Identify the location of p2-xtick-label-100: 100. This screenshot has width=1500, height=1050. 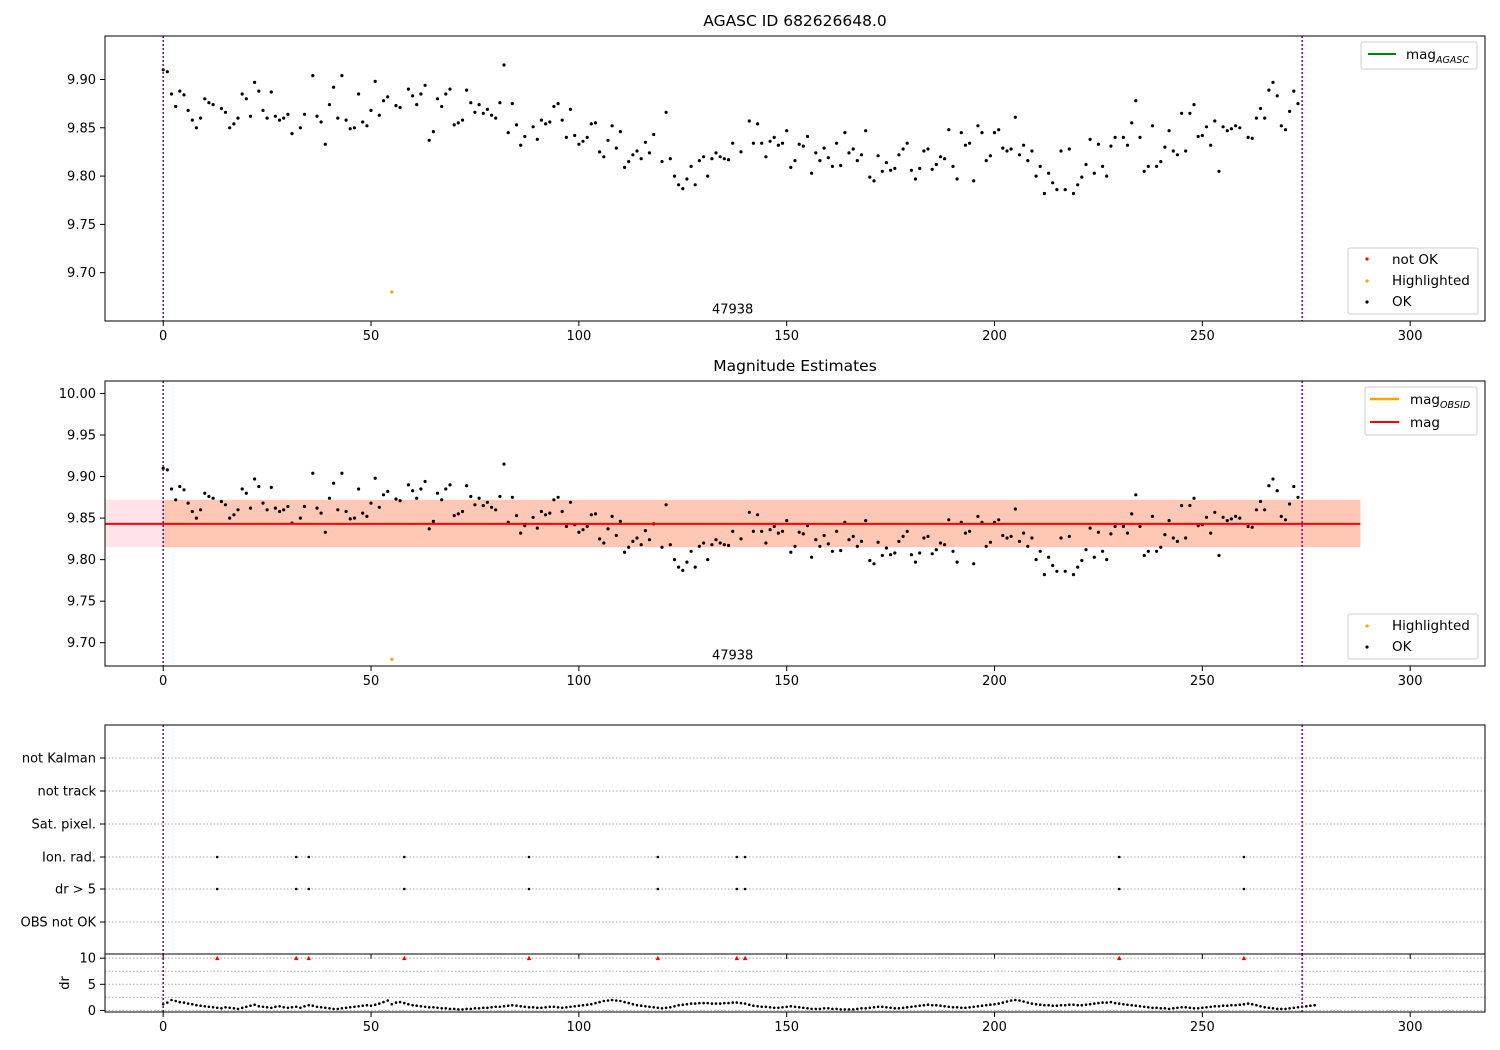
(578, 681).